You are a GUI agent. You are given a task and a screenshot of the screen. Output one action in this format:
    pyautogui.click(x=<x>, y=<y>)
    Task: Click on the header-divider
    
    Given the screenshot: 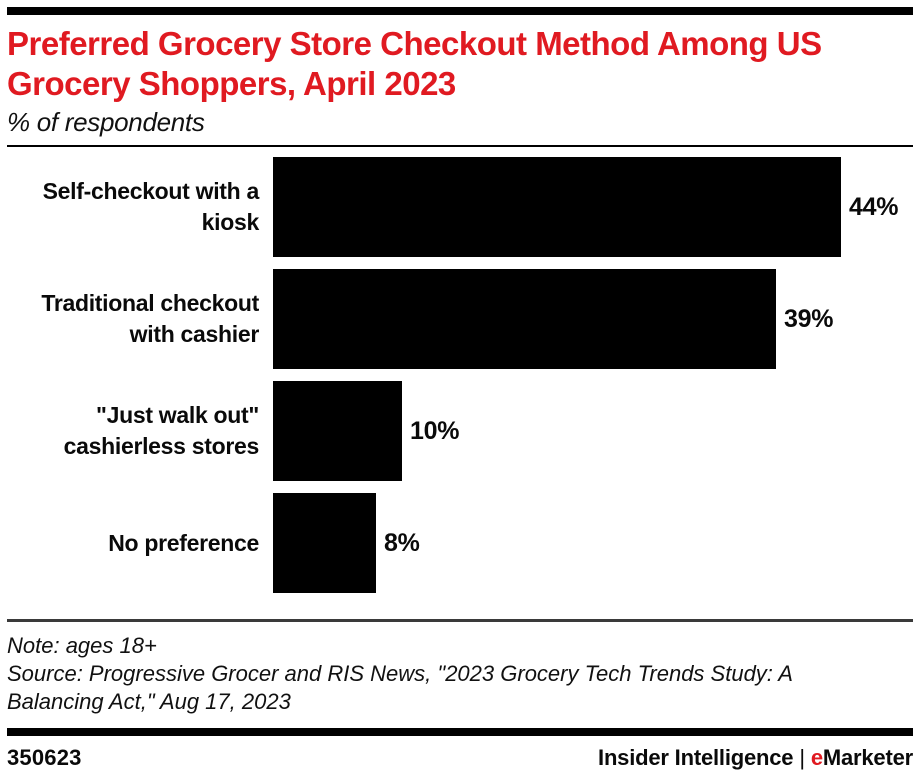 What is the action you would take?
    pyautogui.click(x=460, y=146)
    